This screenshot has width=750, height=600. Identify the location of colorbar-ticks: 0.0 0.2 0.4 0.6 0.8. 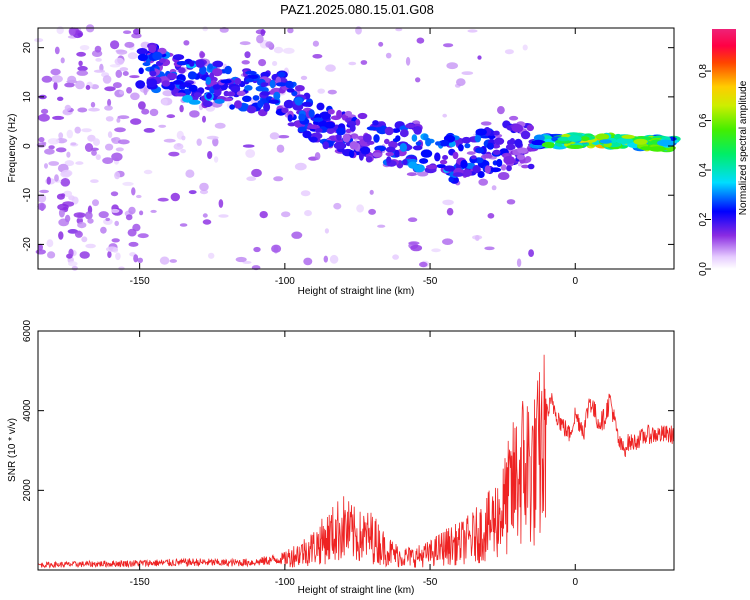
(704, 170).